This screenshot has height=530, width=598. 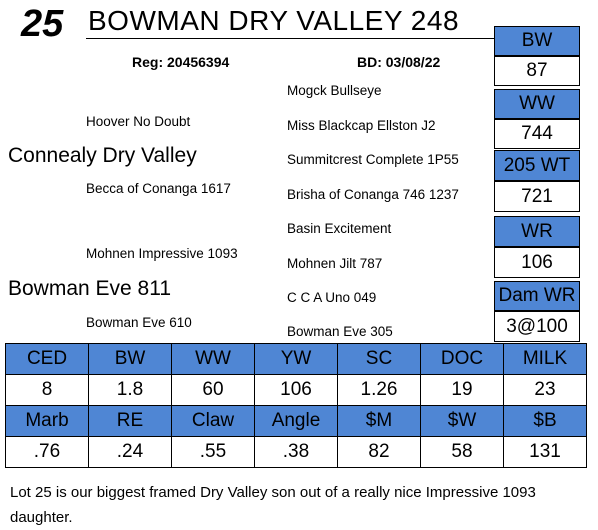 I want to click on epd-value-ced: 8, so click(x=47, y=390).